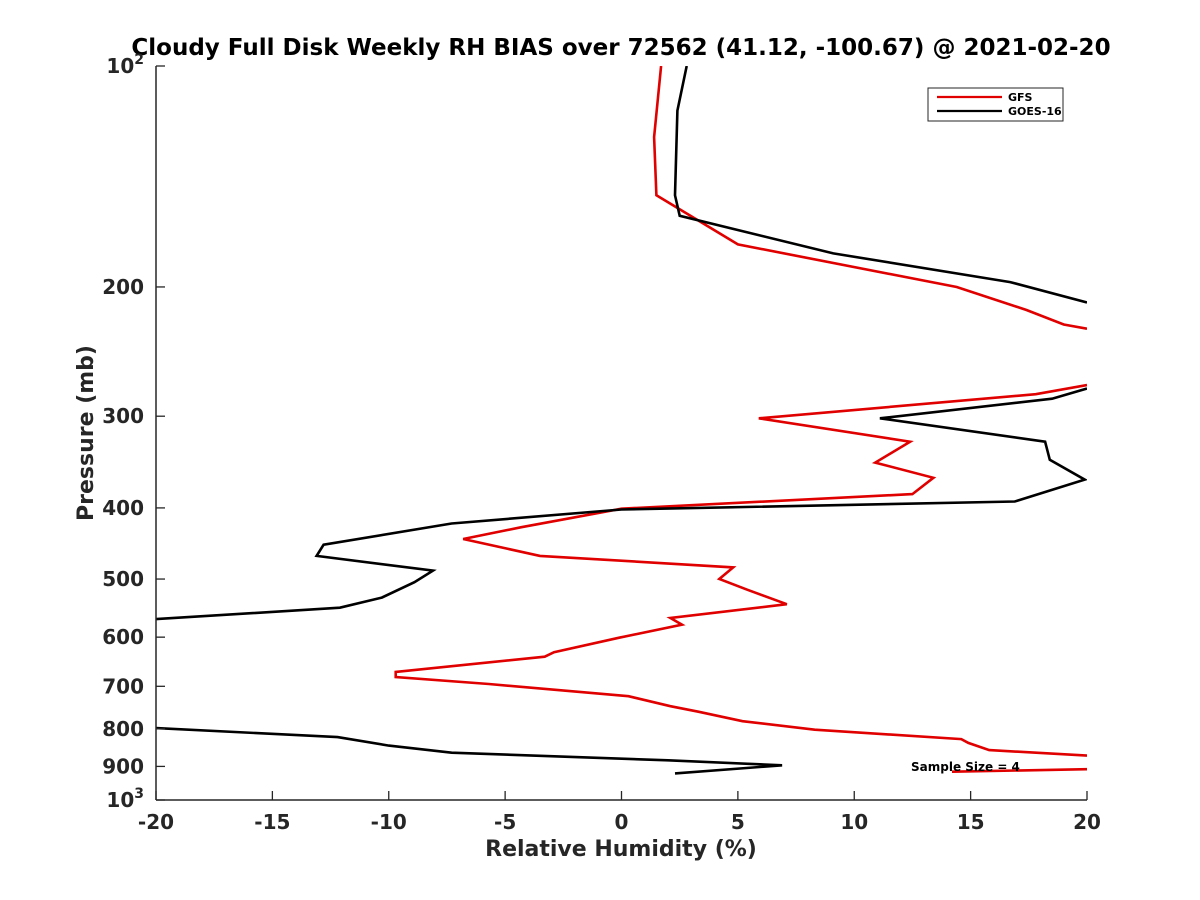 The height and width of the screenshot is (900, 1200). Describe the element at coordinates (1020, 97) in the screenshot. I see `legend-label-gfs: GFS` at that location.